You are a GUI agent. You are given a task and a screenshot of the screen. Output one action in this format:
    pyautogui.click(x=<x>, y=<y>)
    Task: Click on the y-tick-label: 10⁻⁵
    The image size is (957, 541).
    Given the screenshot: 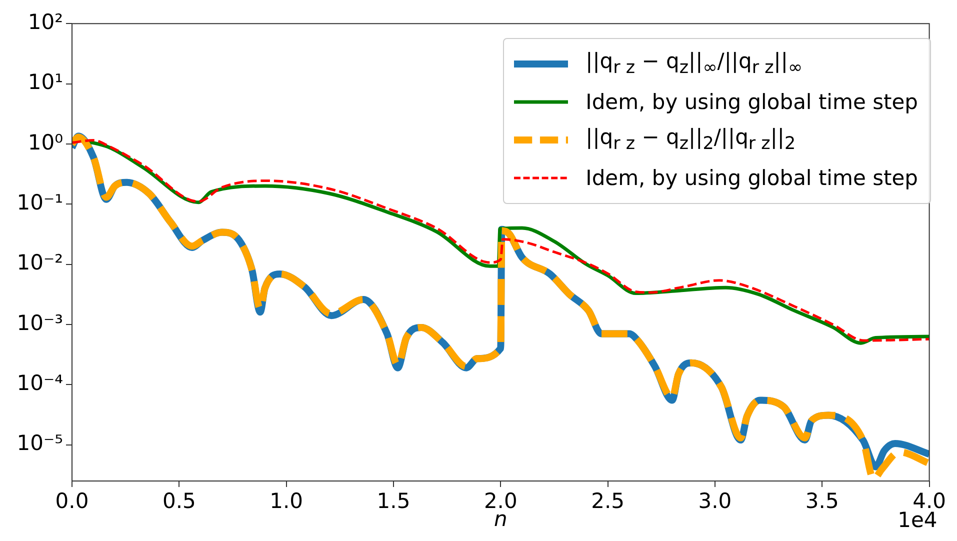 What is the action you would take?
    pyautogui.click(x=39, y=443)
    